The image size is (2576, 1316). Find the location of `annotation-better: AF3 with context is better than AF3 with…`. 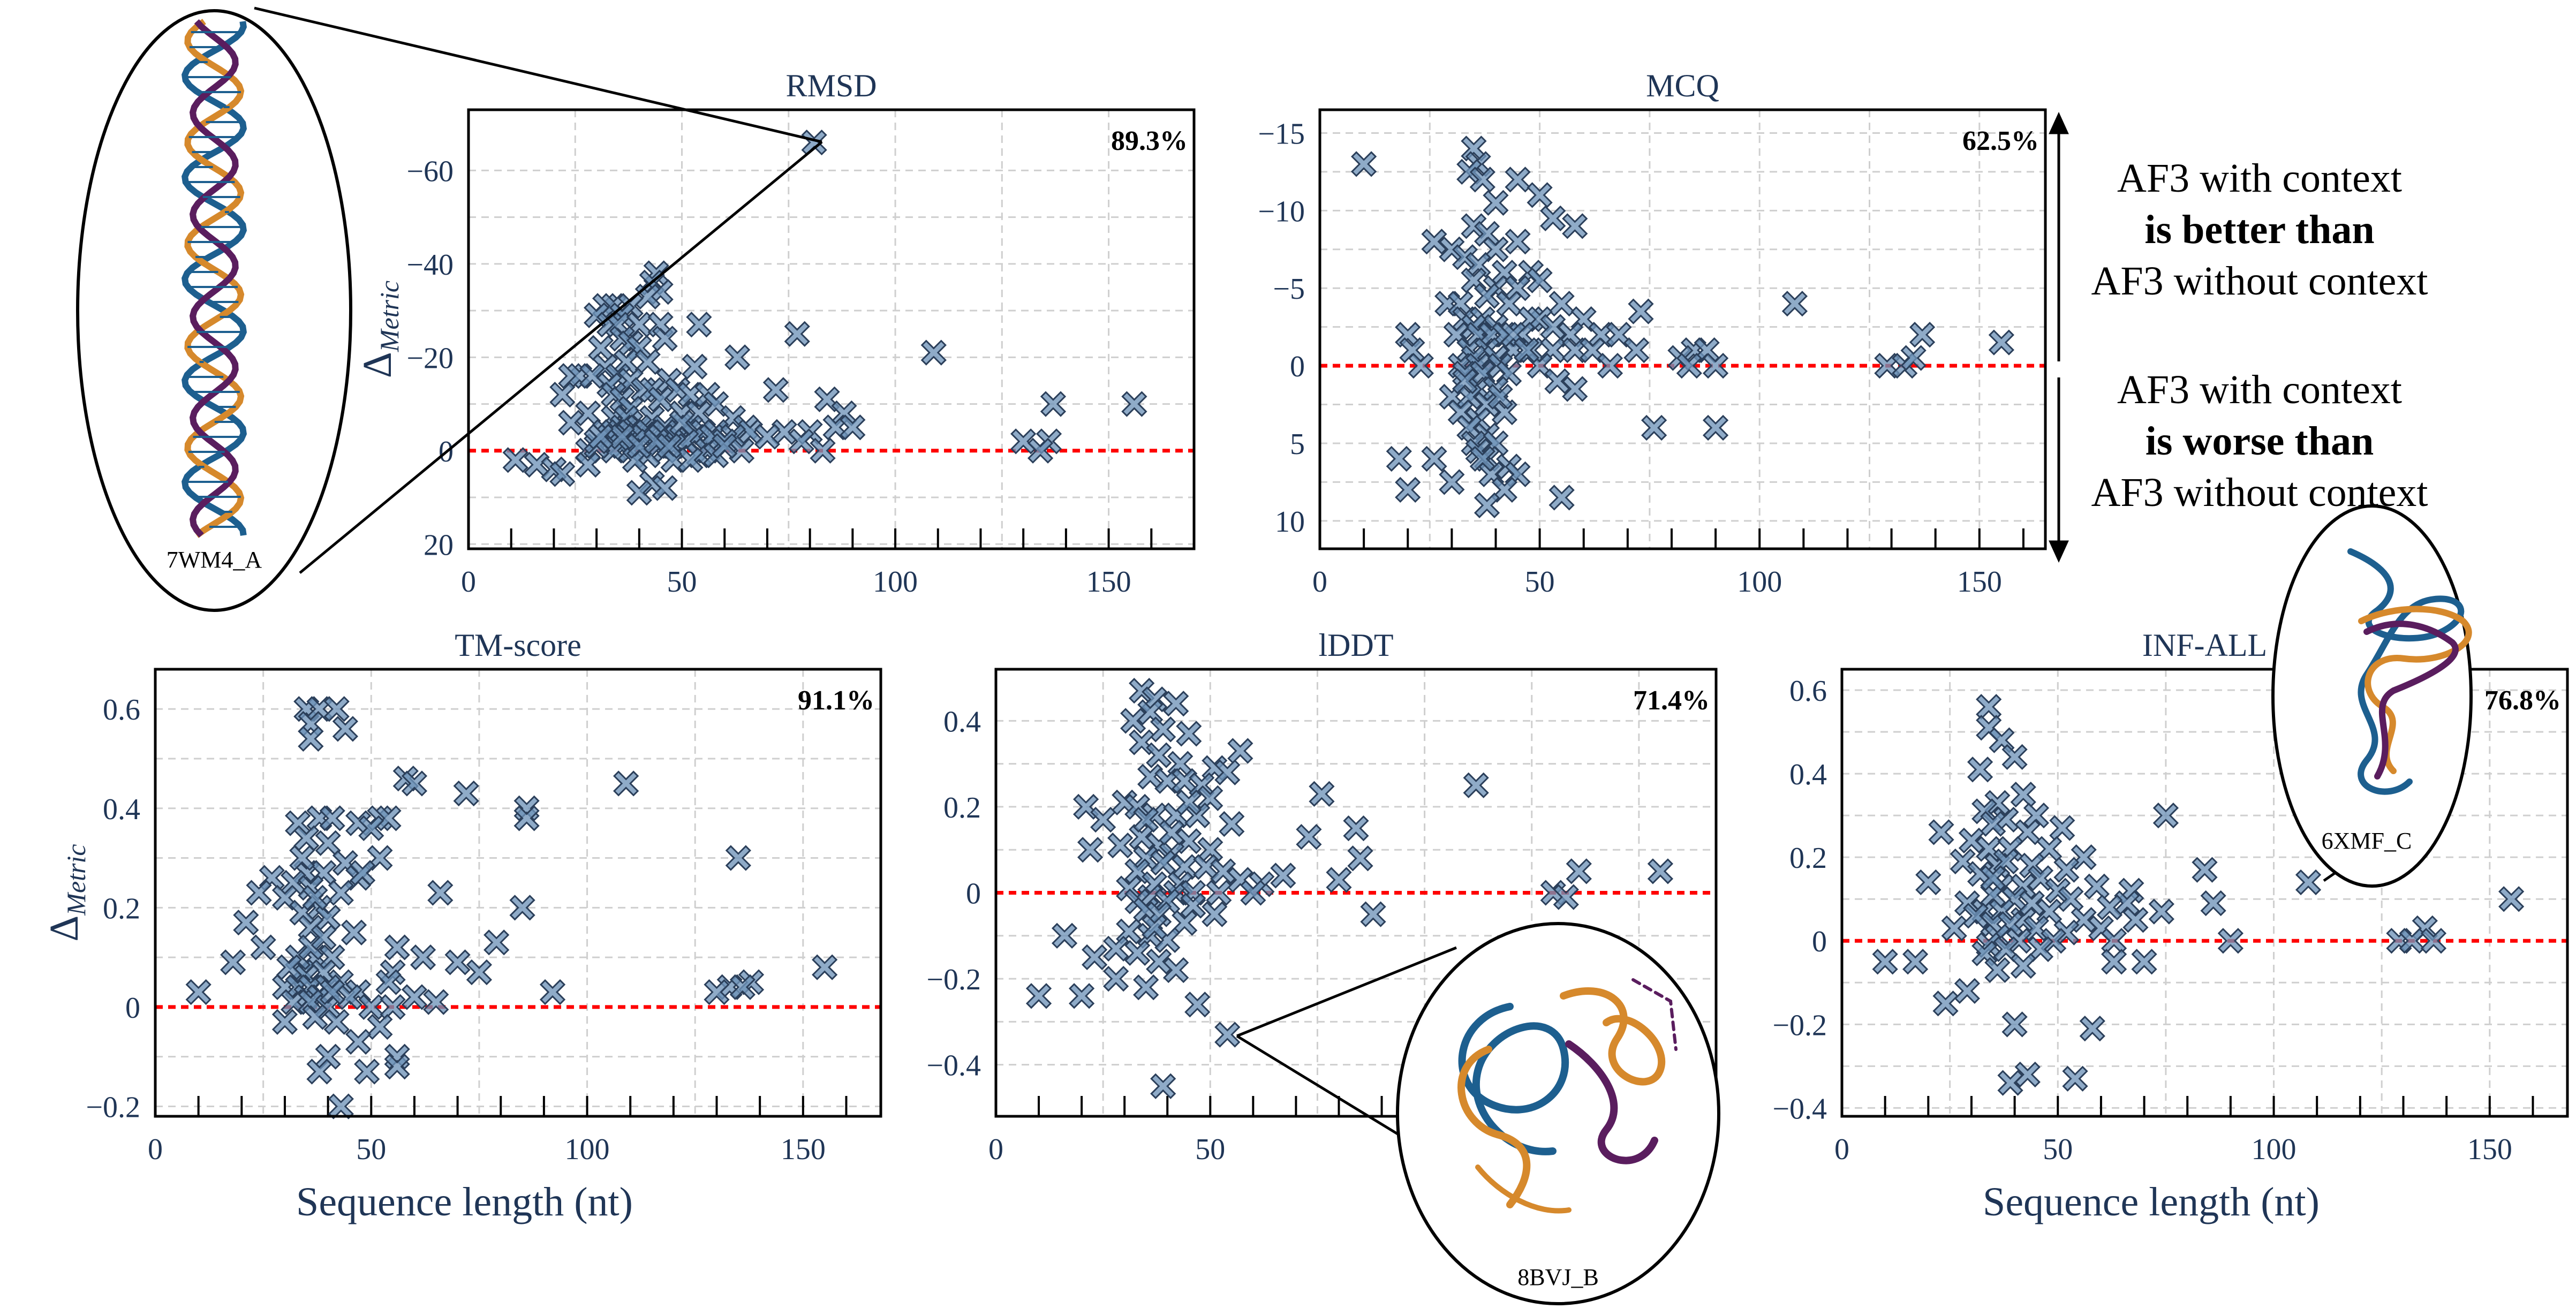

annotation-better: AF3 with context is better than AF3 with… is located at coordinates (2259, 230).